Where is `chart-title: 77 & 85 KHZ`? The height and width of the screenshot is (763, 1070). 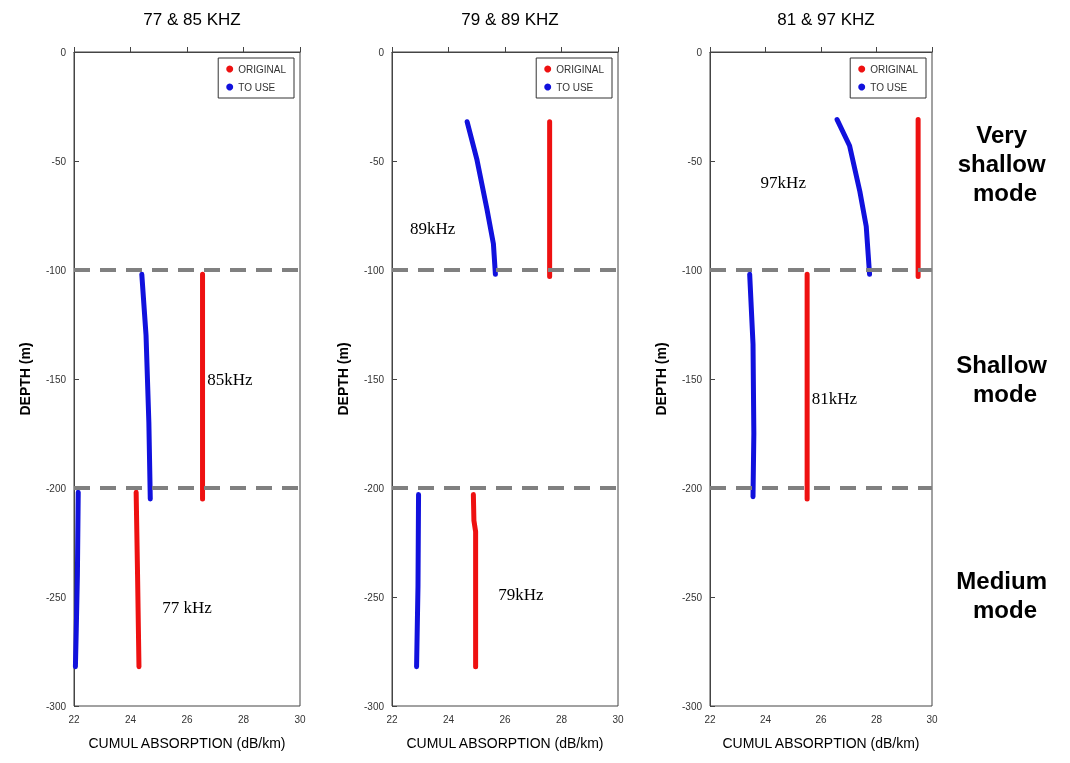
chart-title: 77 & 85 KHZ is located at coordinates (192, 19).